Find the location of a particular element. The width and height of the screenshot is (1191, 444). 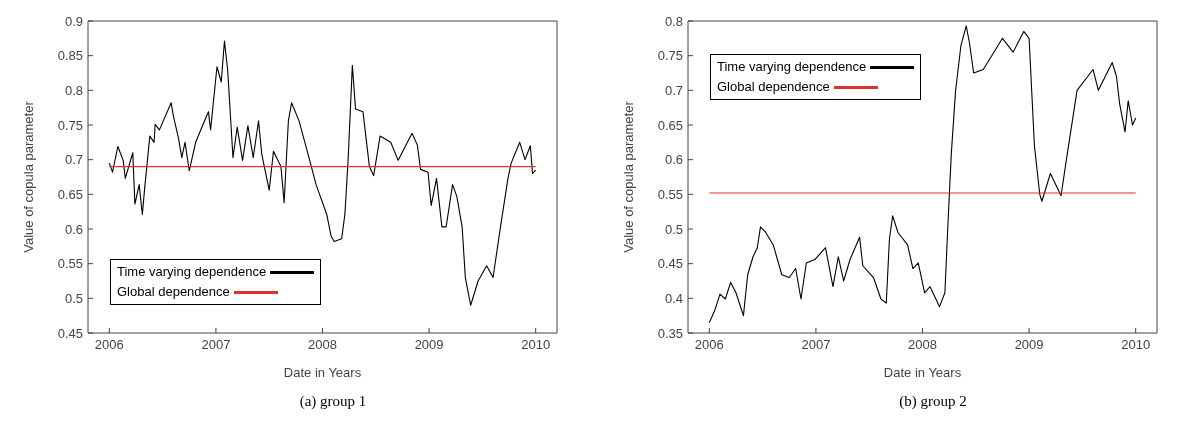

y-tick-label: 0.35 is located at coordinates (670, 333).